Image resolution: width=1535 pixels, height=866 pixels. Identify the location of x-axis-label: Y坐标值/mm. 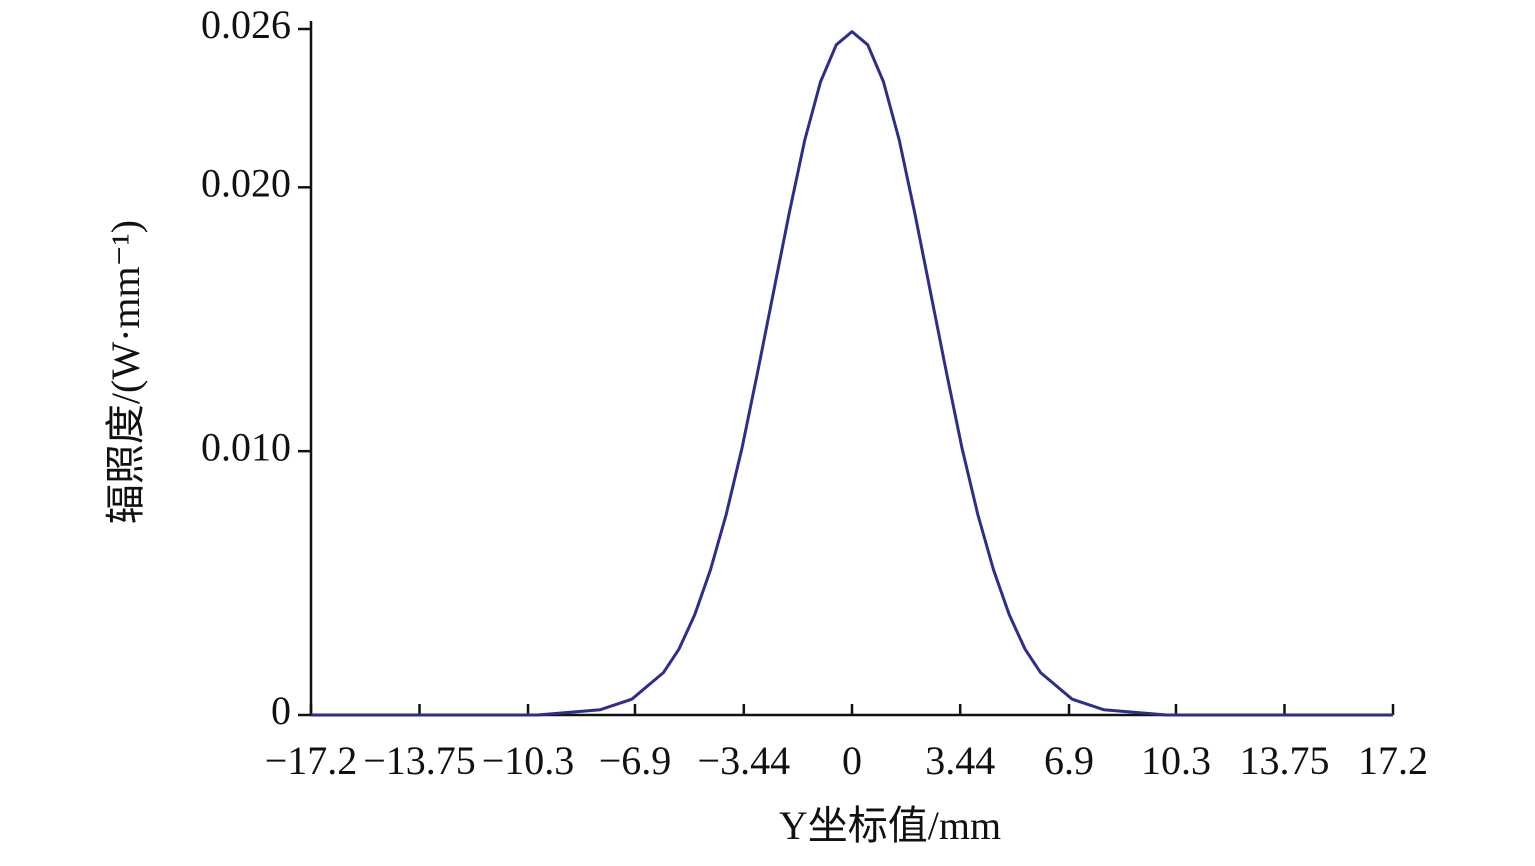
(890, 825).